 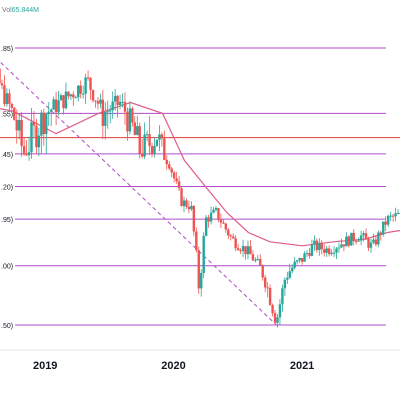 What do you see at coordinates (200, 360) in the screenshot?
I see `x-axis: 2019 2020 2021` at bounding box center [200, 360].